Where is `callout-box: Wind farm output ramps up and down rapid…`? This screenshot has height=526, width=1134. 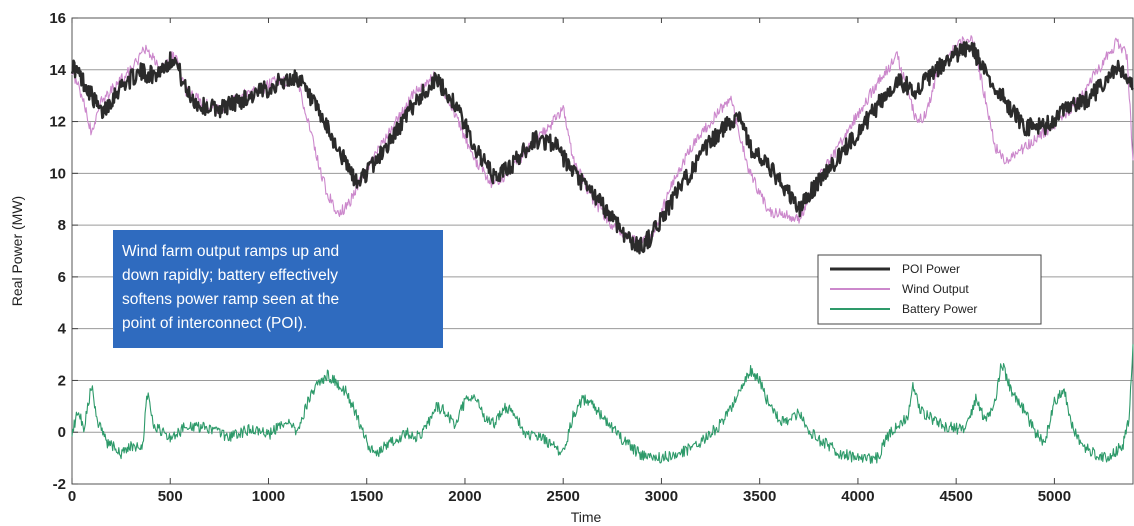 callout-box: Wind farm output ramps up and down rapid… is located at coordinates (278, 289).